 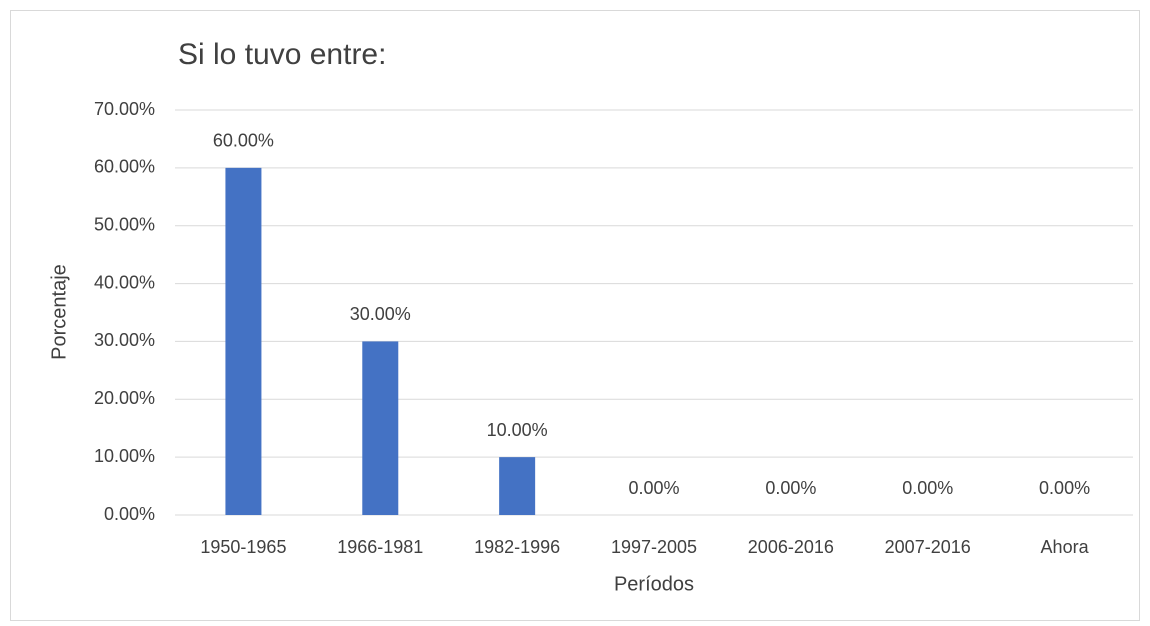 What do you see at coordinates (124, 456) in the screenshot?
I see `y-tick-label: 10.00%` at bounding box center [124, 456].